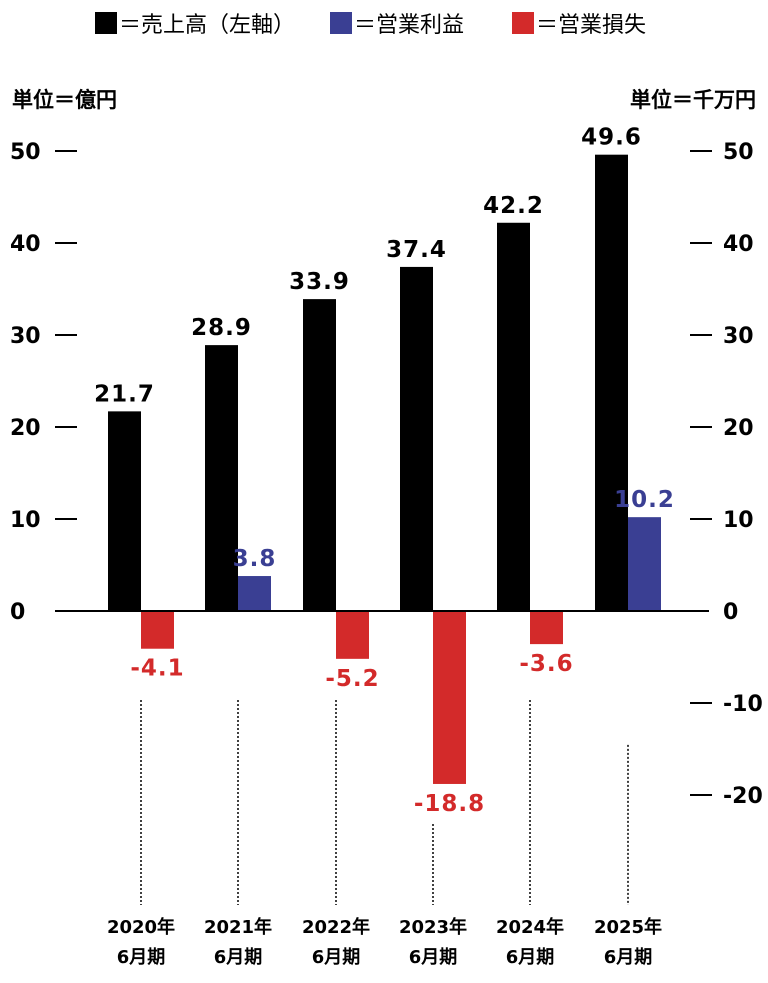  I want to click on operating-profit-value-label: 10.2, so click(644, 500).